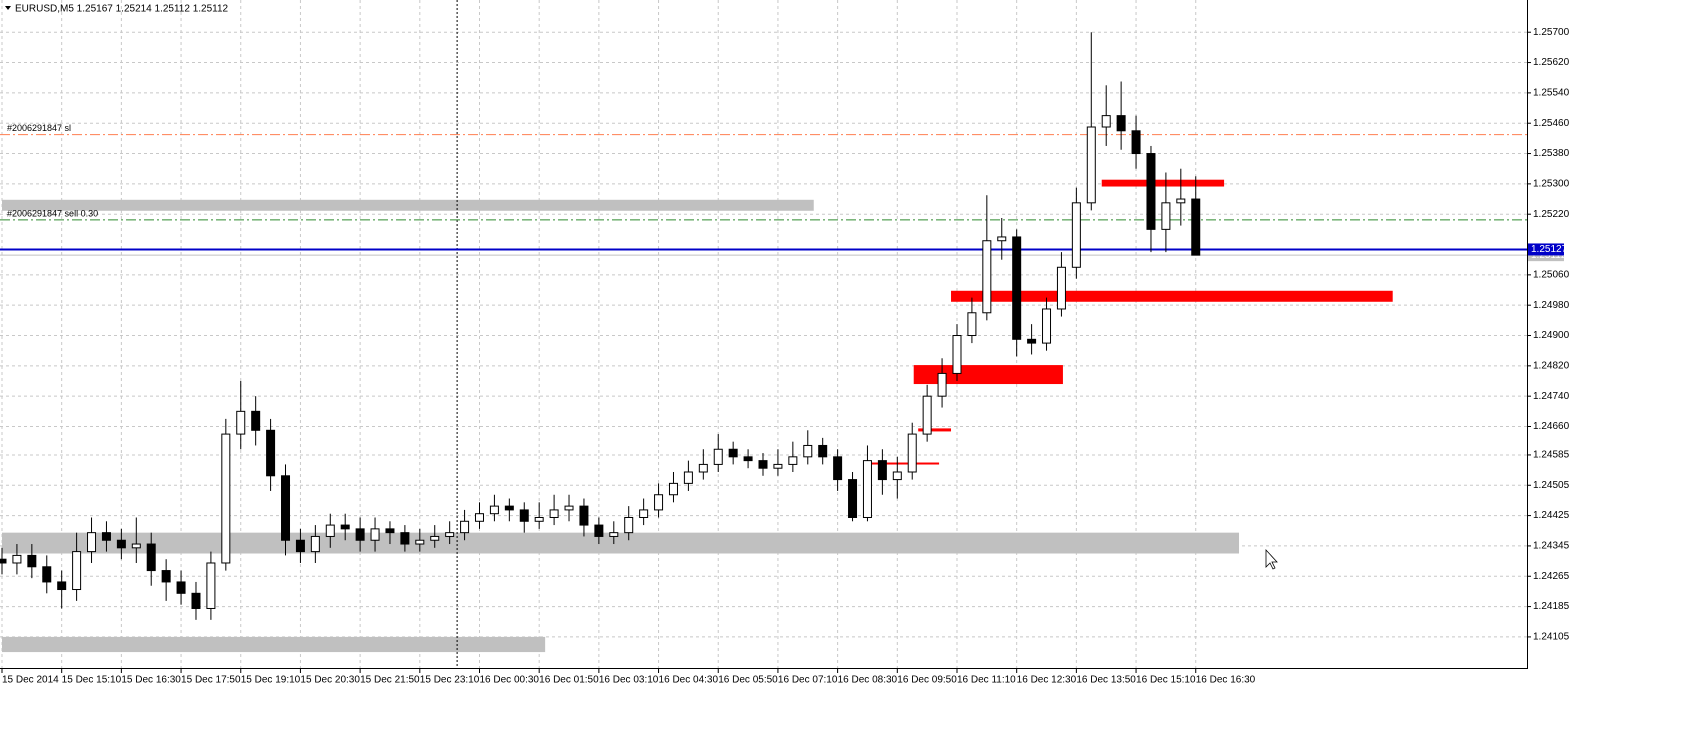  What do you see at coordinates (1551, 274) in the screenshot?
I see `y-tick-label: 1.25060` at bounding box center [1551, 274].